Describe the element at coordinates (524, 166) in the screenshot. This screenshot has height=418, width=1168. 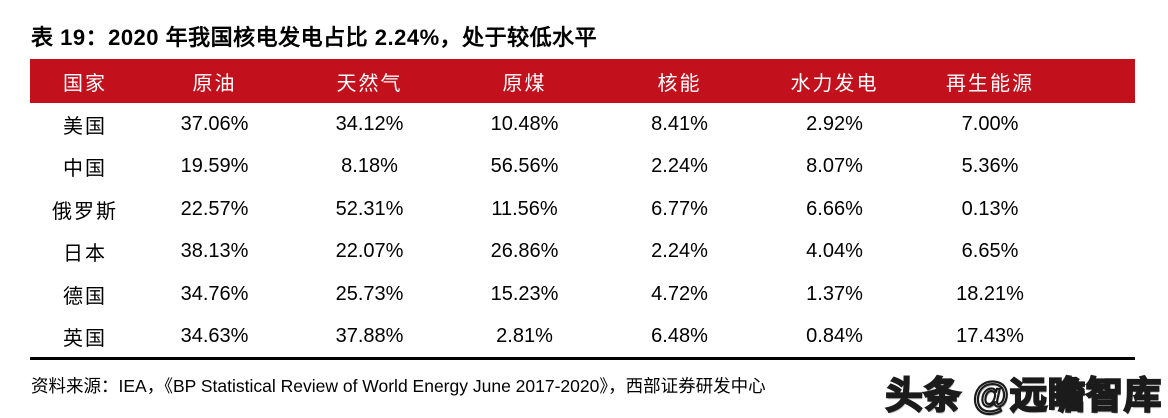
I see `value-cell: 56.56%` at that location.